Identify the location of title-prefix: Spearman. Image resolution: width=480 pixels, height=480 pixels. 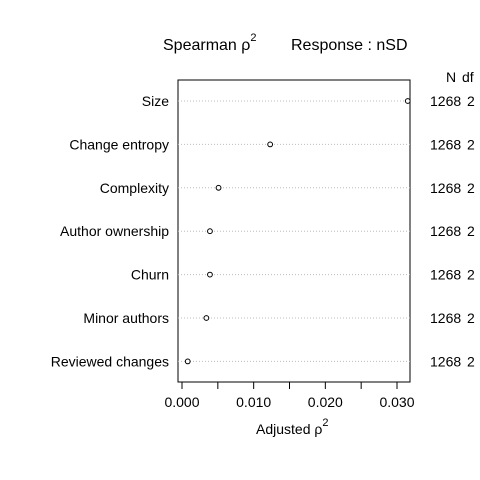
(202, 45).